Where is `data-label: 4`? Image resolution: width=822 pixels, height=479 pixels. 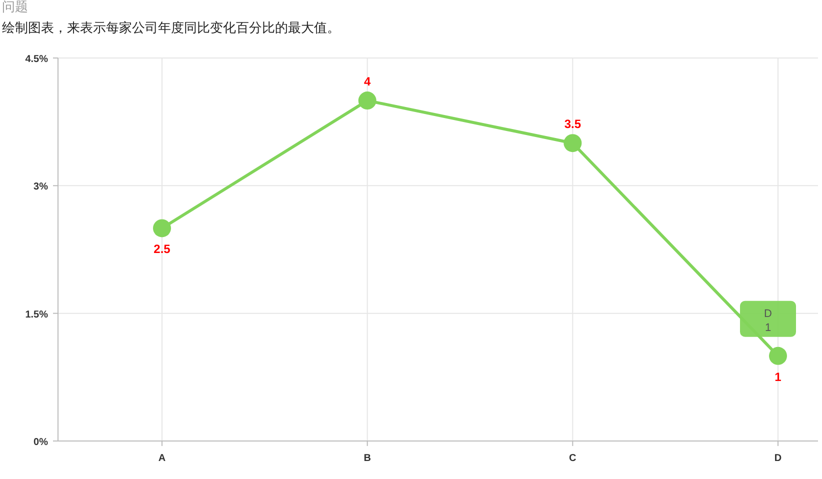
data-label: 4 is located at coordinates (367, 81).